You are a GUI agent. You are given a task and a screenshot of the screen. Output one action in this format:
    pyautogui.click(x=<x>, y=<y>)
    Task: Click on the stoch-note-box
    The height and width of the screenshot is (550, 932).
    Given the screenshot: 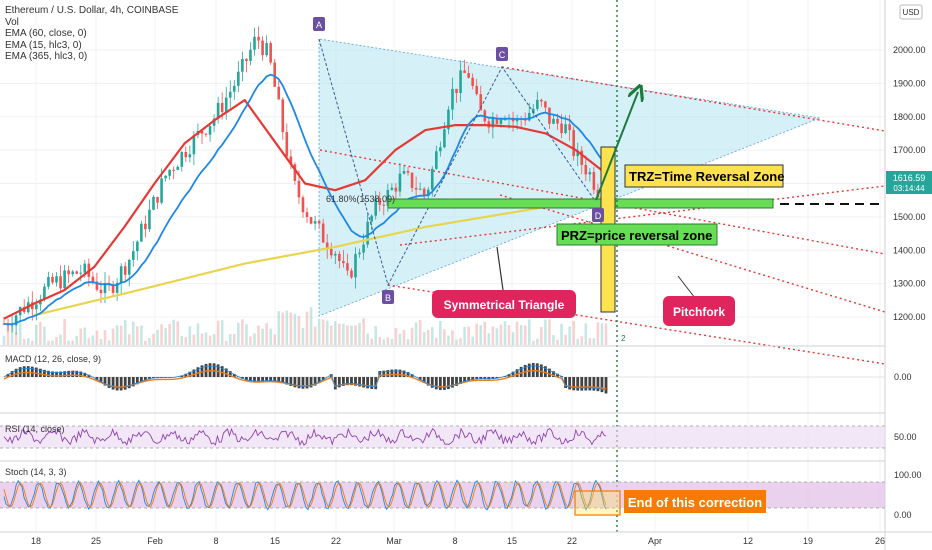 What is the action you would take?
    pyautogui.click(x=597, y=503)
    